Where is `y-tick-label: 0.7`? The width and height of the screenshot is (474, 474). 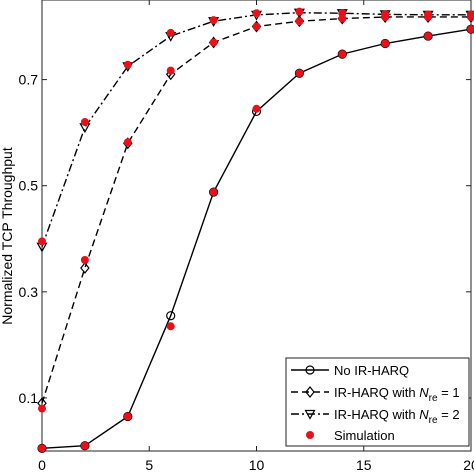 y-tick-label: 0.7 is located at coordinates (29, 80).